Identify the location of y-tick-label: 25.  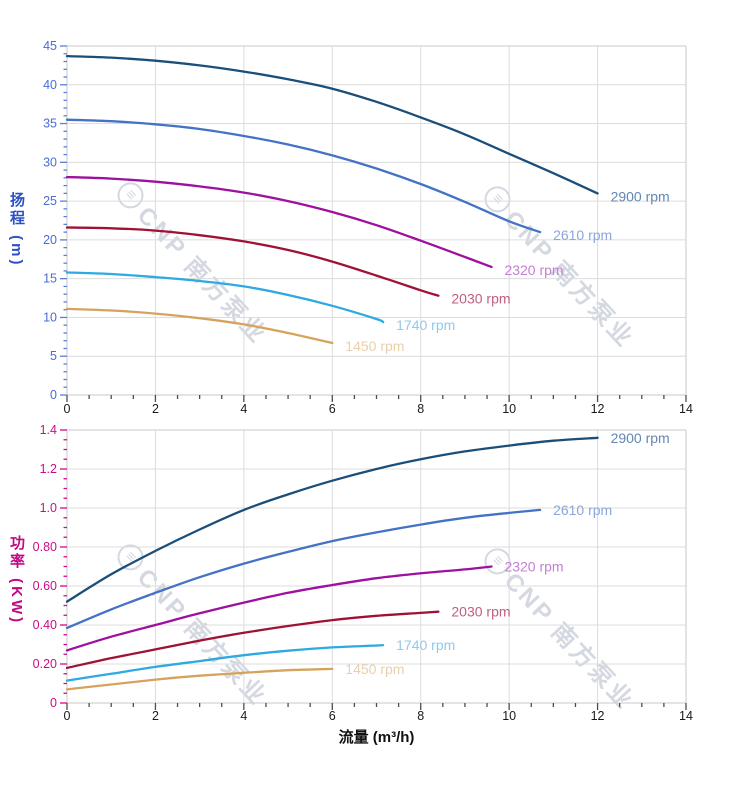
(50, 201).